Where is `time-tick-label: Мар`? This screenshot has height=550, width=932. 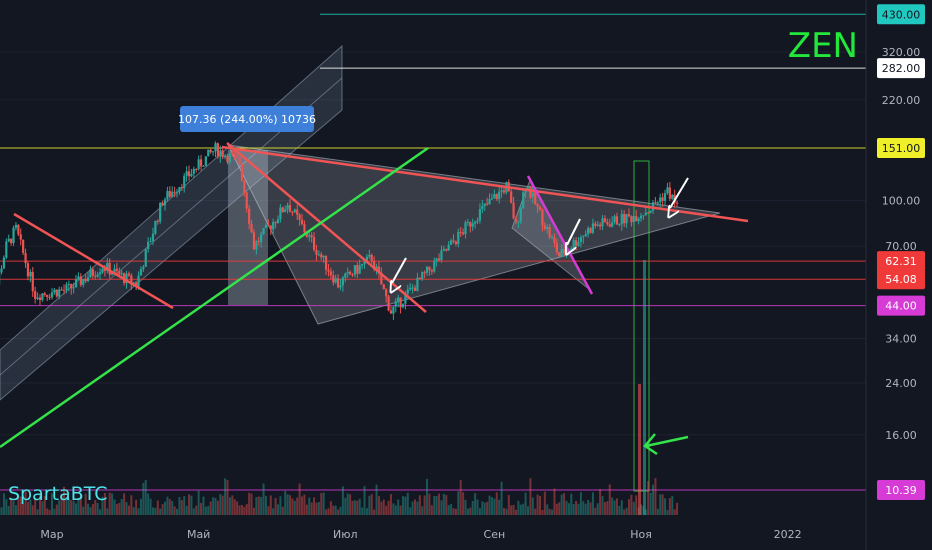 time-tick-label: Мар is located at coordinates (51, 534).